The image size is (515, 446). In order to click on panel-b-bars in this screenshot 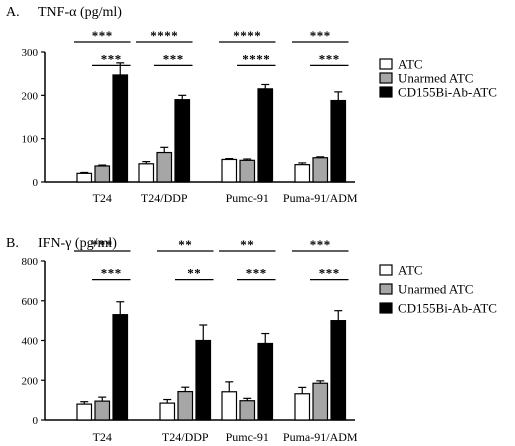, I will do `click(211, 361)`.